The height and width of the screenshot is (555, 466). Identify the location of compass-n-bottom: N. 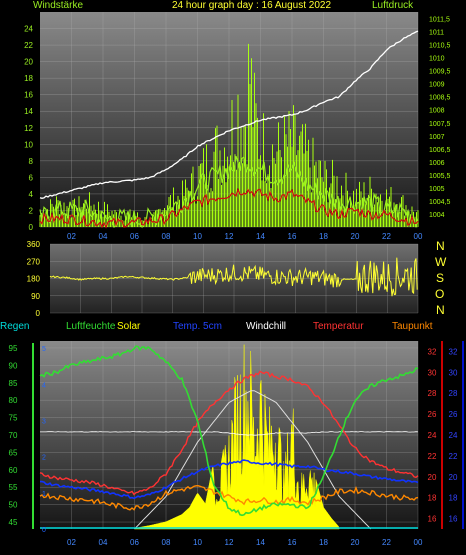
(440, 310).